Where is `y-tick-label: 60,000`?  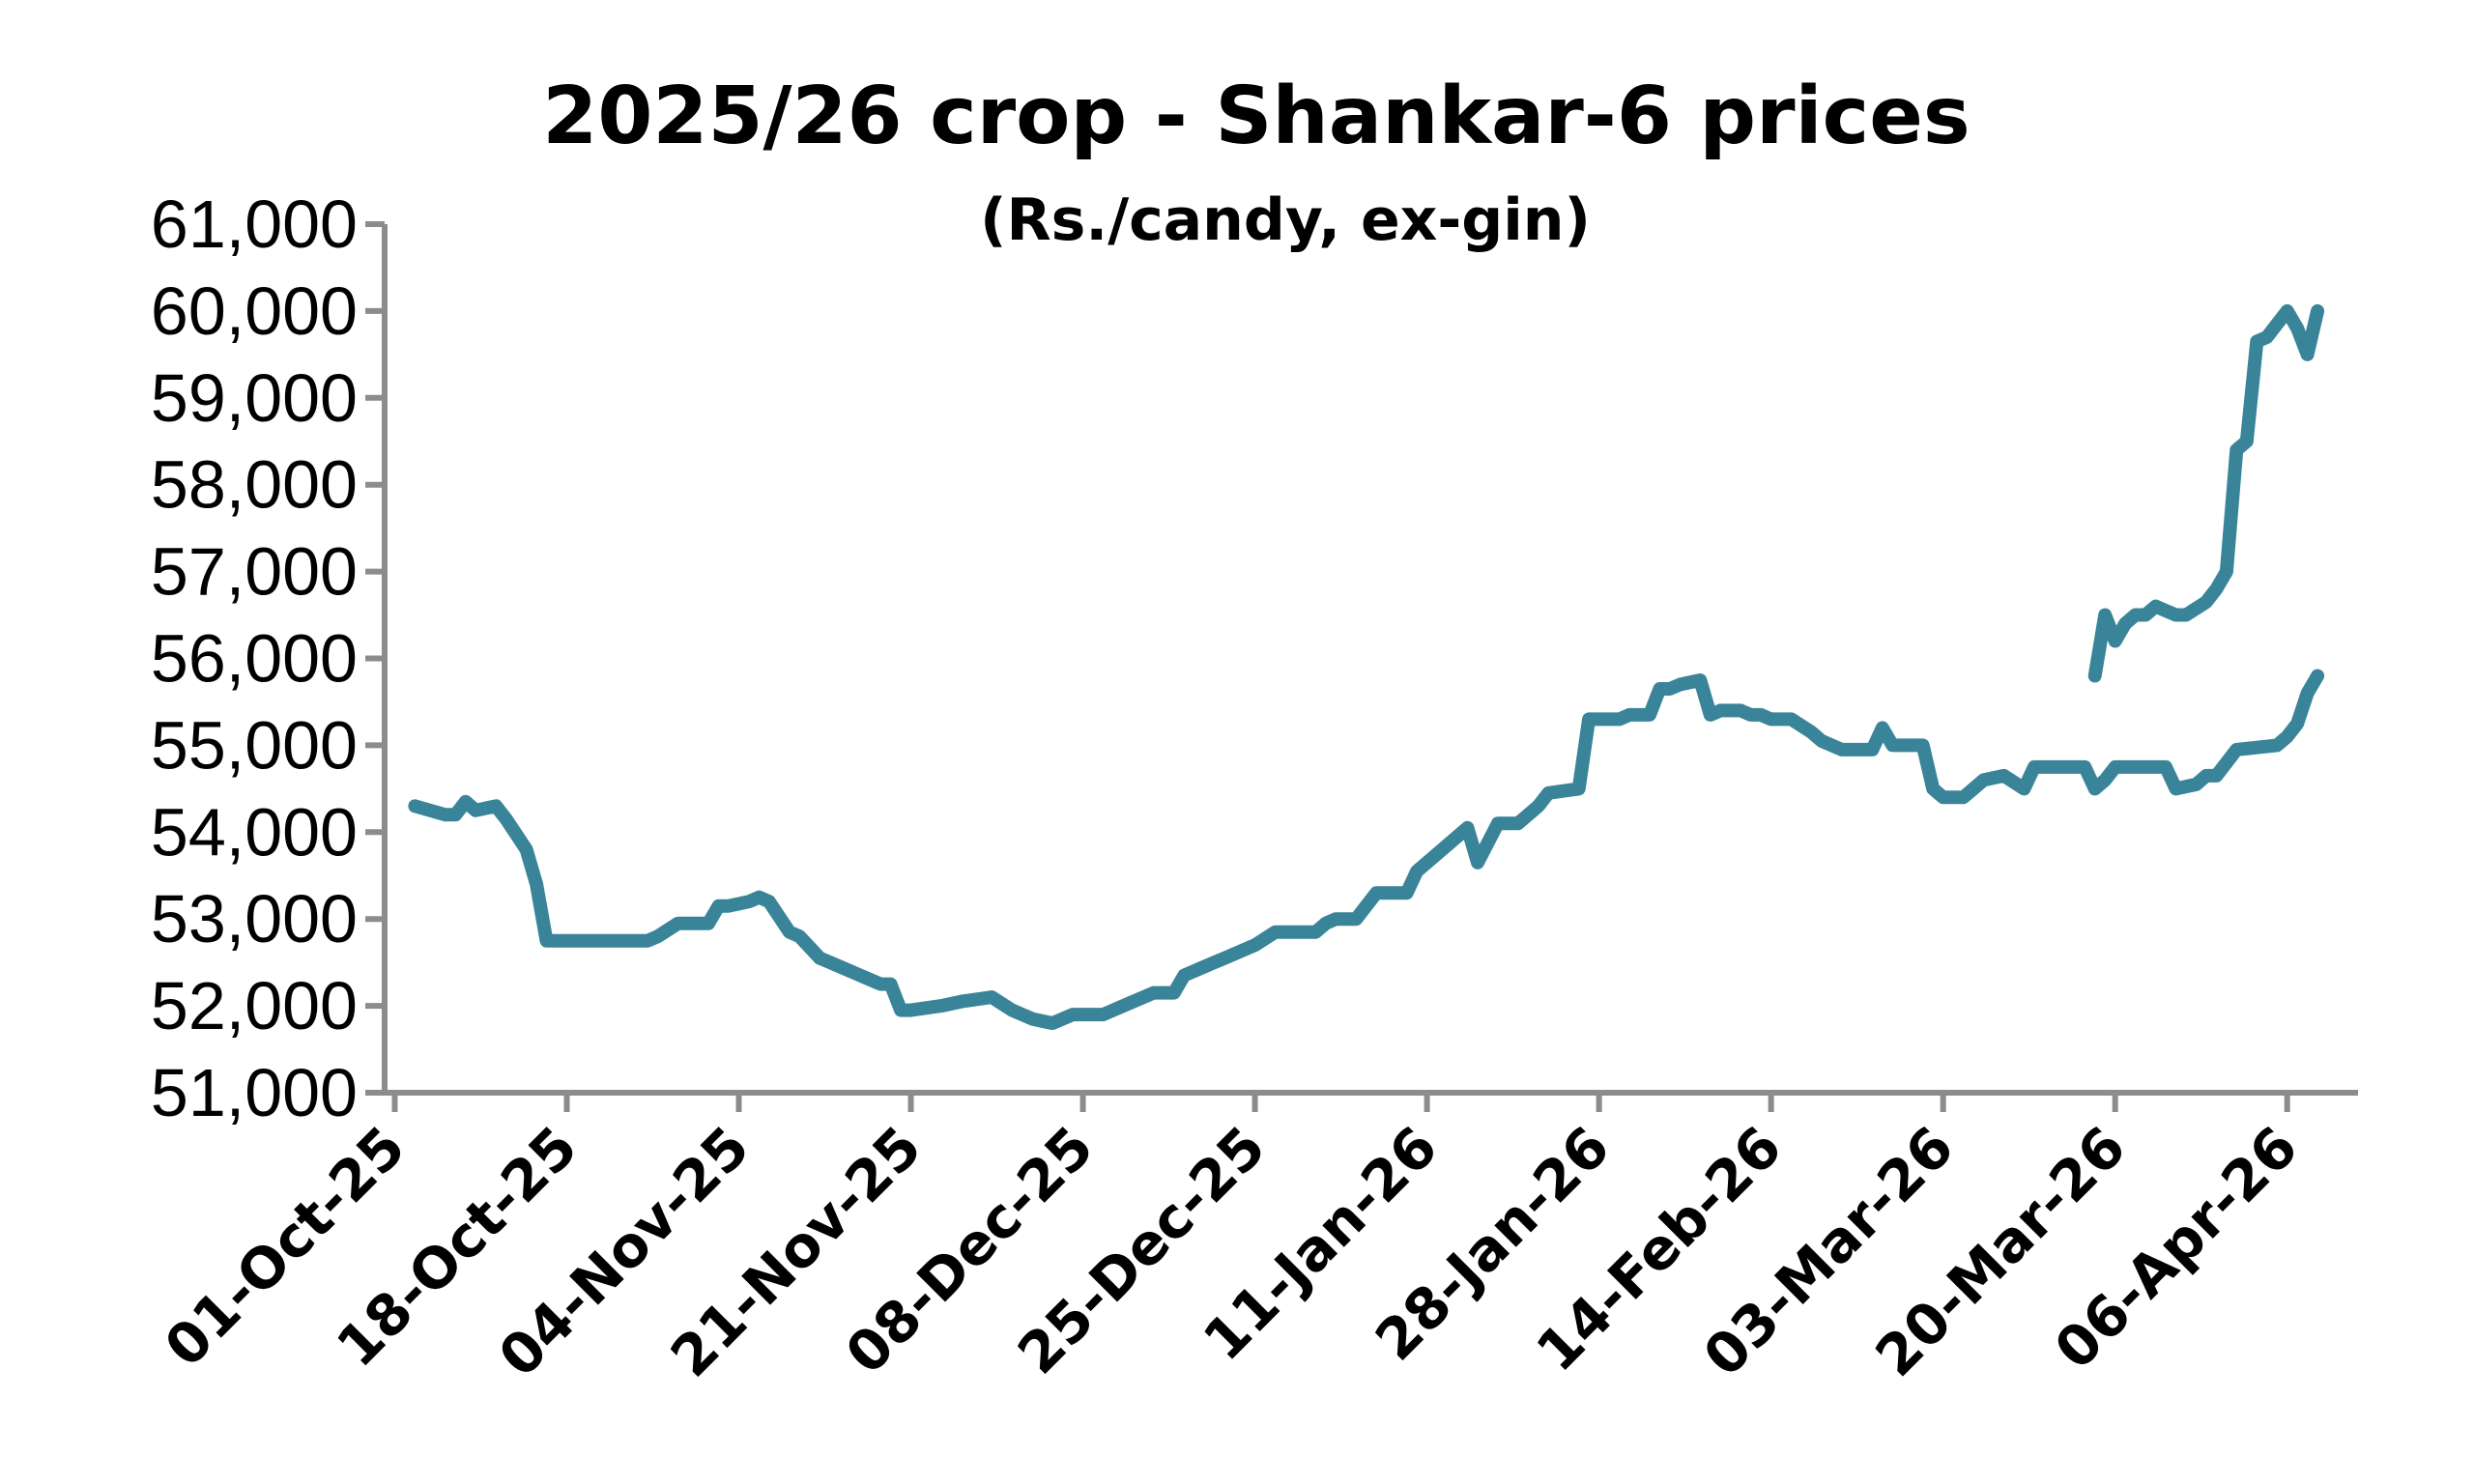
y-tick-label: 60,000 is located at coordinates (255, 311).